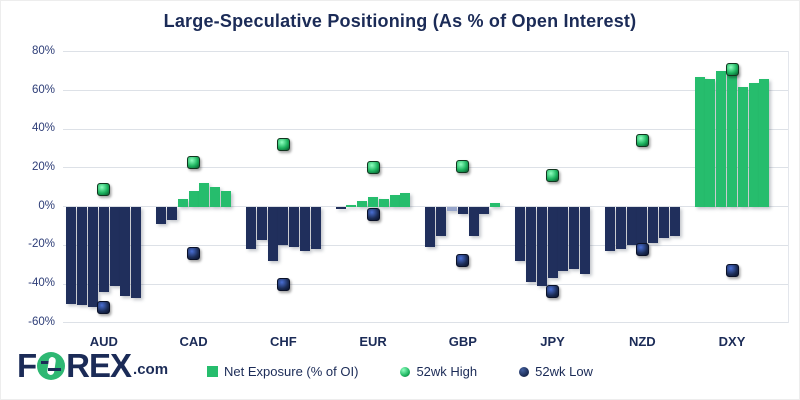 This screenshot has height=400, width=800. I want to click on forex-com-logo: F REX .com, so click(93, 365).